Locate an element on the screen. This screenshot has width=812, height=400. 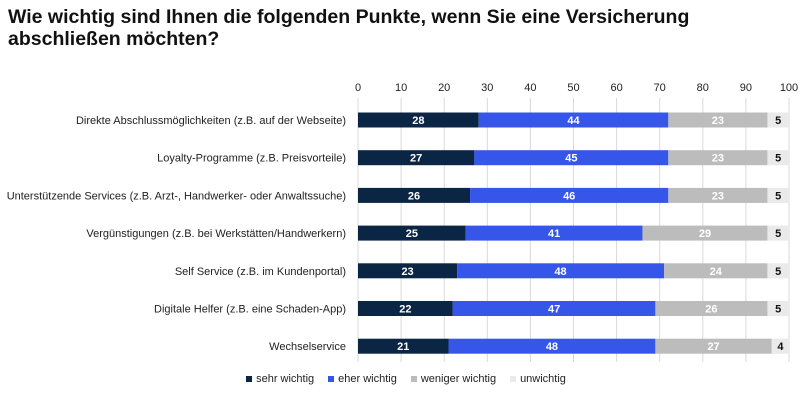
data-label: 25 is located at coordinates (412, 234).